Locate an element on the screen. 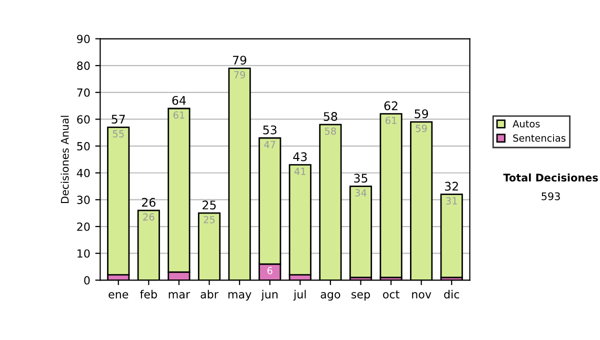 This screenshot has width=600, height=340. text: Total Decisiones is located at coordinates (550, 177).